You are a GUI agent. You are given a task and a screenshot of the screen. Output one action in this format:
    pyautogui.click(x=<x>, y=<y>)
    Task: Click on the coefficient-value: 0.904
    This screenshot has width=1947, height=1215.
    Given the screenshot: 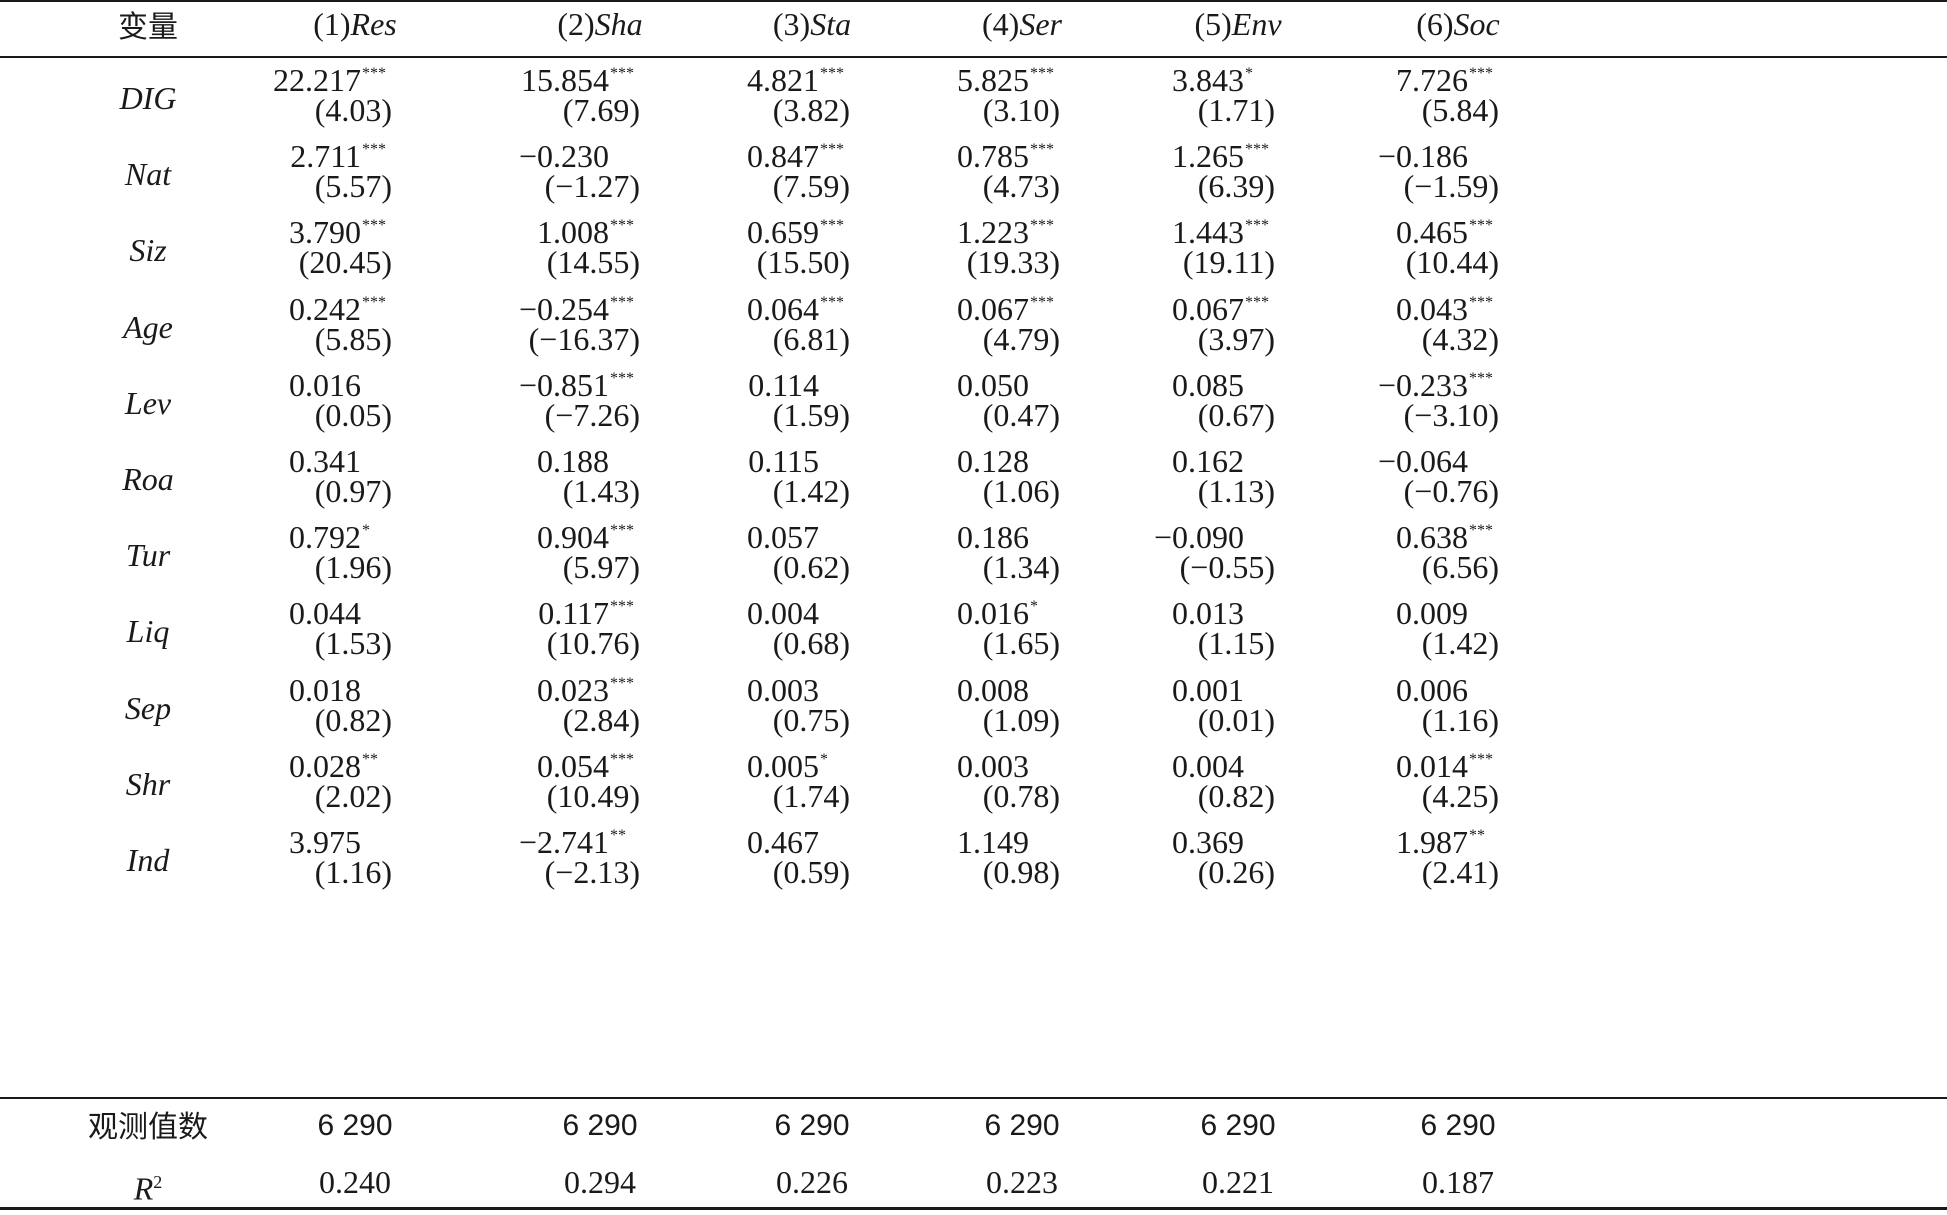 What is the action you would take?
    pyautogui.click(x=573, y=537)
    